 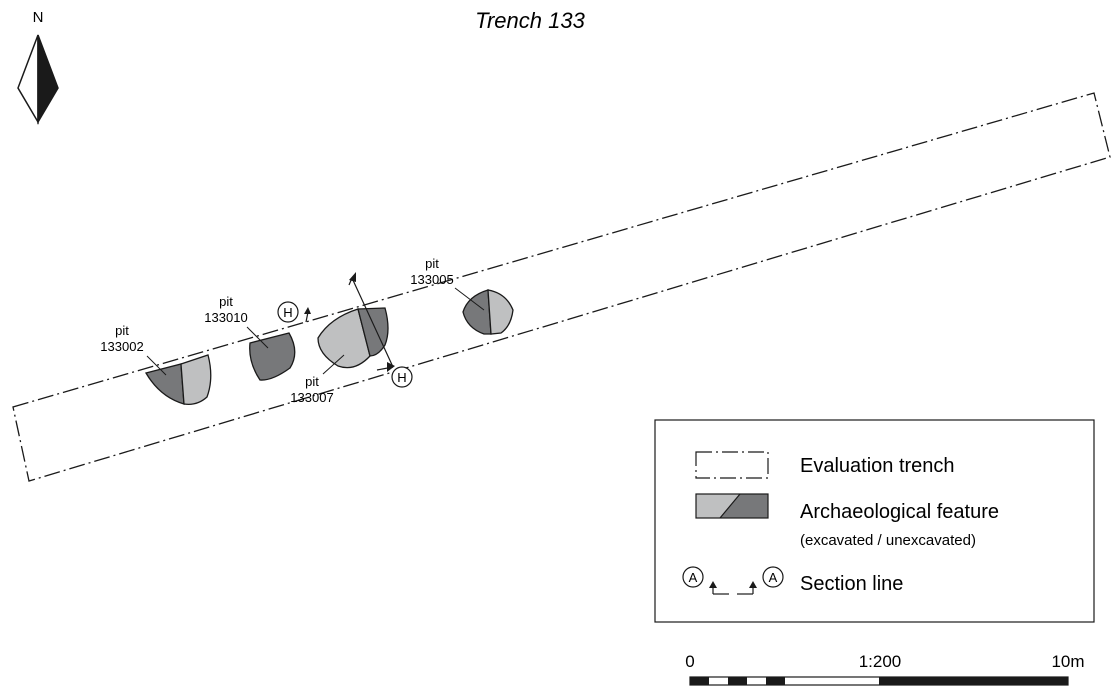 I want to click on section-marker-h-start, so click(x=294, y=312).